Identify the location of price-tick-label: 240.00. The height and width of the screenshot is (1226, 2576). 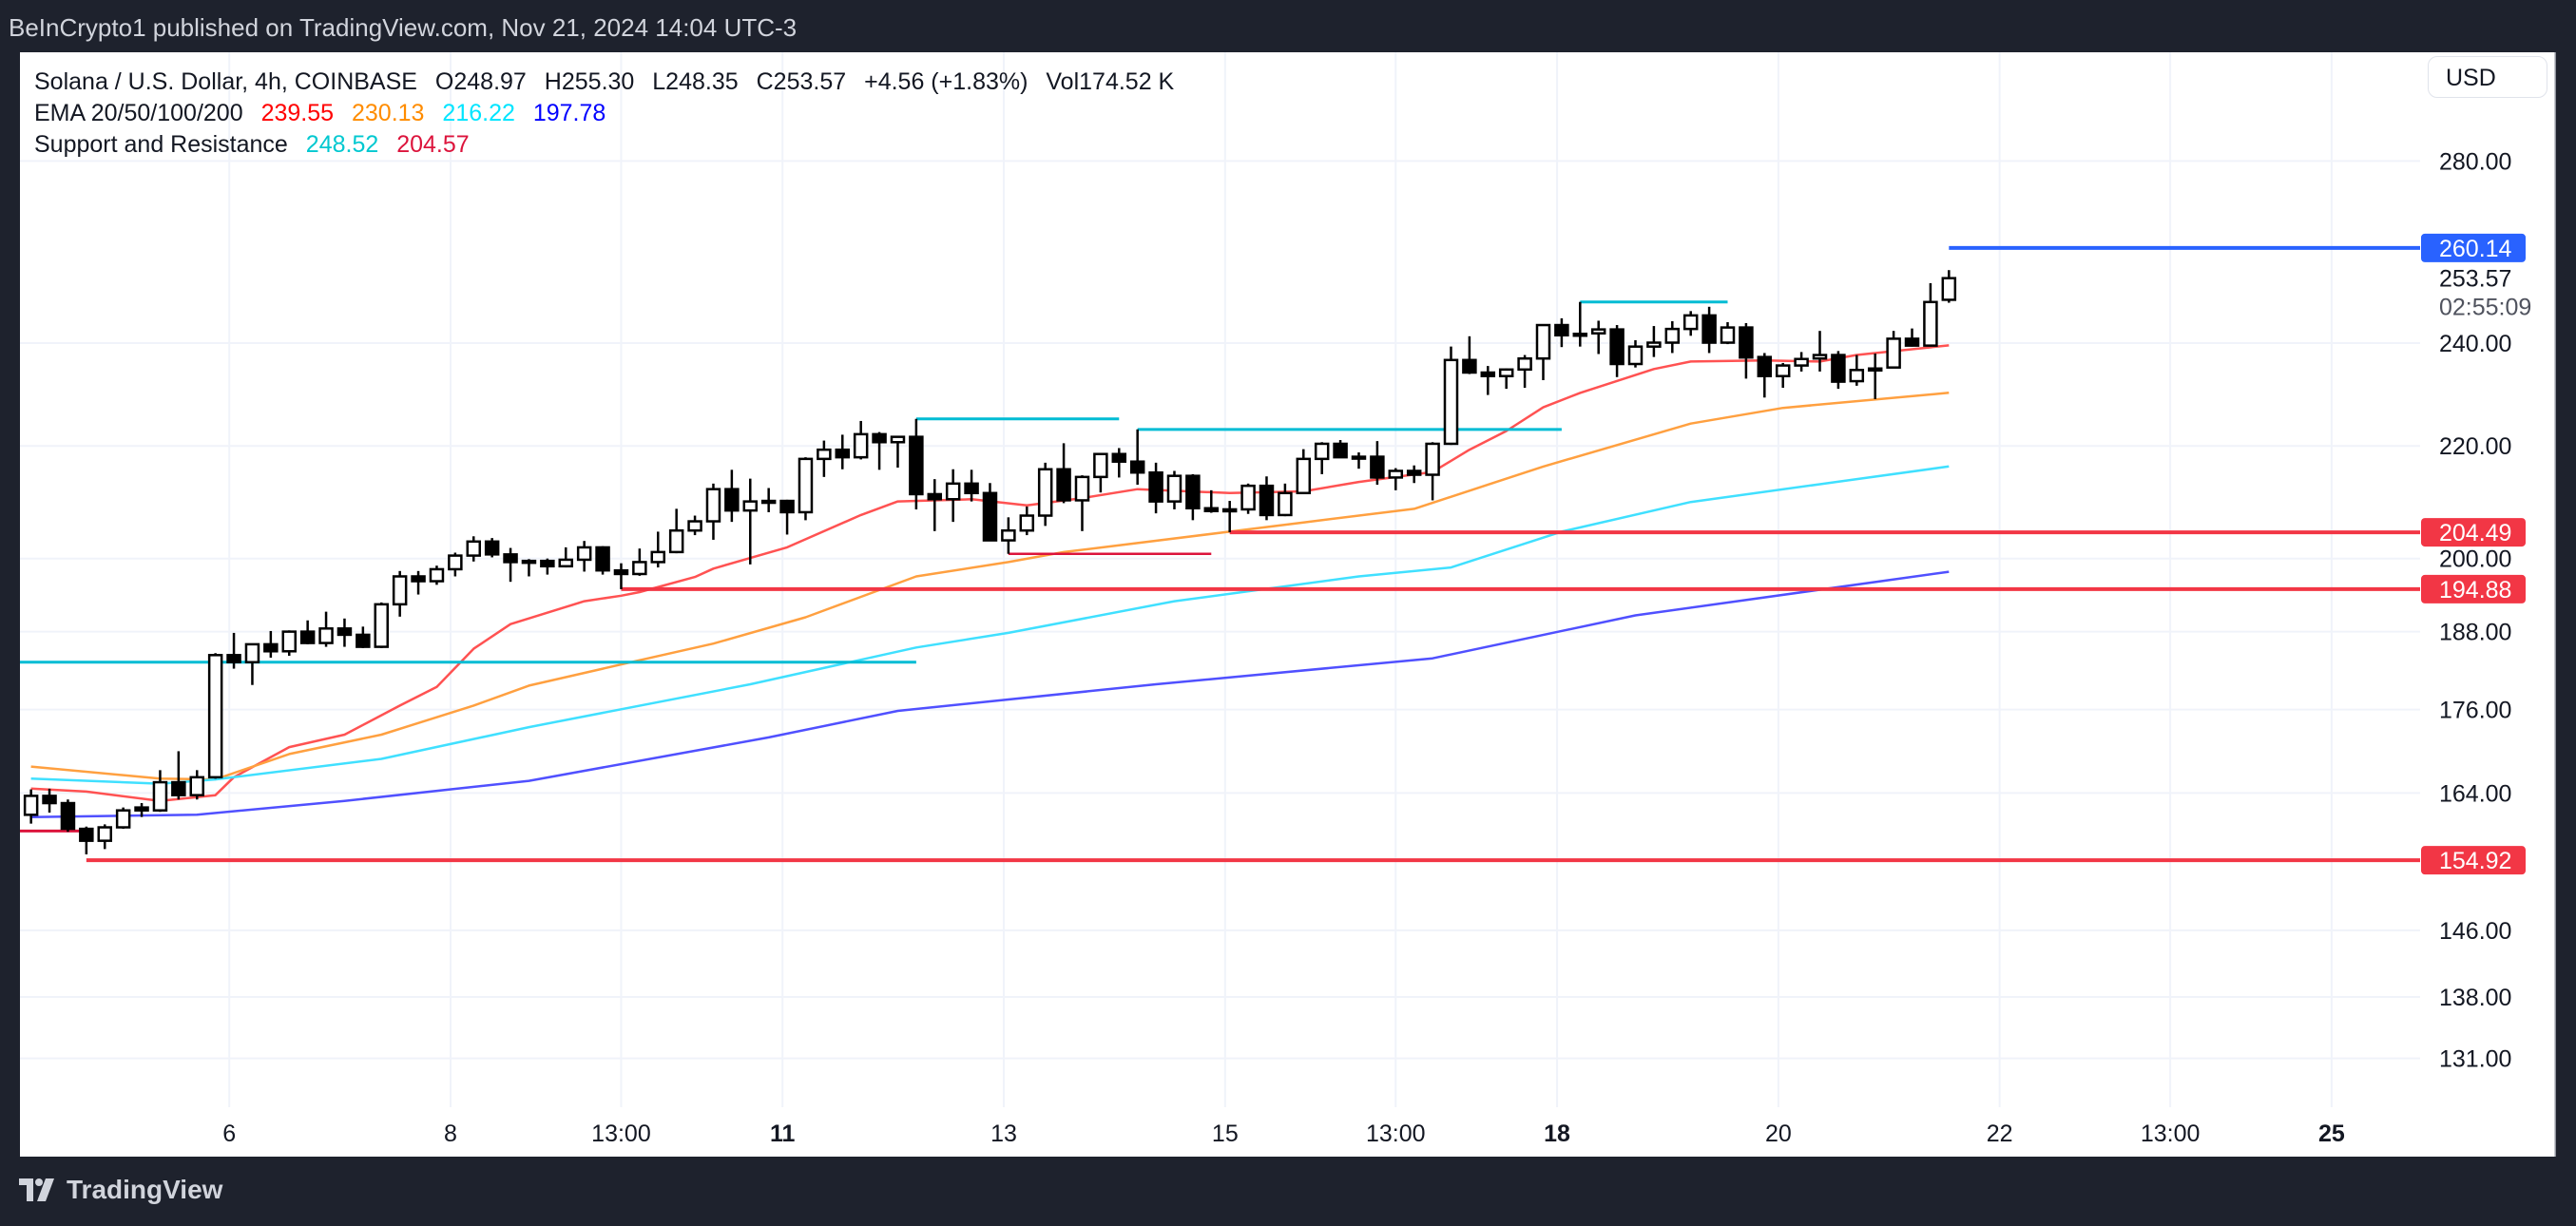
(2475, 344).